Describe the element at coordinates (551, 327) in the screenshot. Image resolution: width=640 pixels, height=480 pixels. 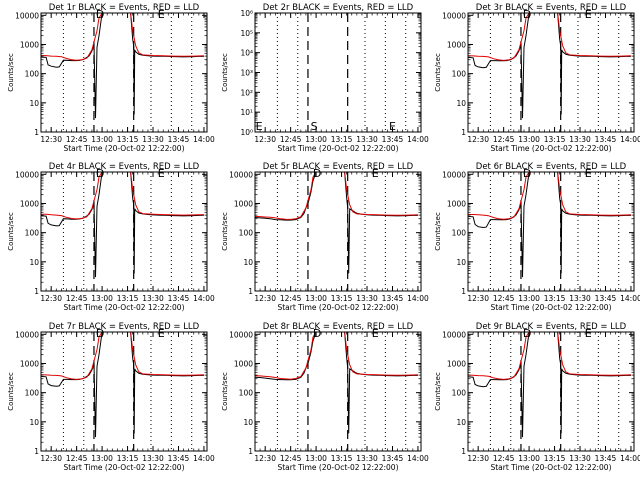
I see `panel-title: Det 9r BLACK = Events, RED = LLD` at that location.